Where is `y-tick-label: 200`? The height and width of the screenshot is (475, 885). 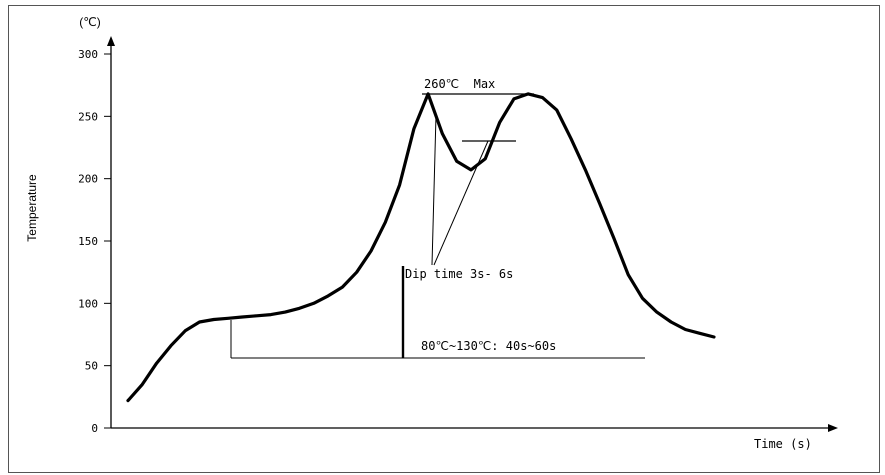 y-tick-label: 200 is located at coordinates (88, 179).